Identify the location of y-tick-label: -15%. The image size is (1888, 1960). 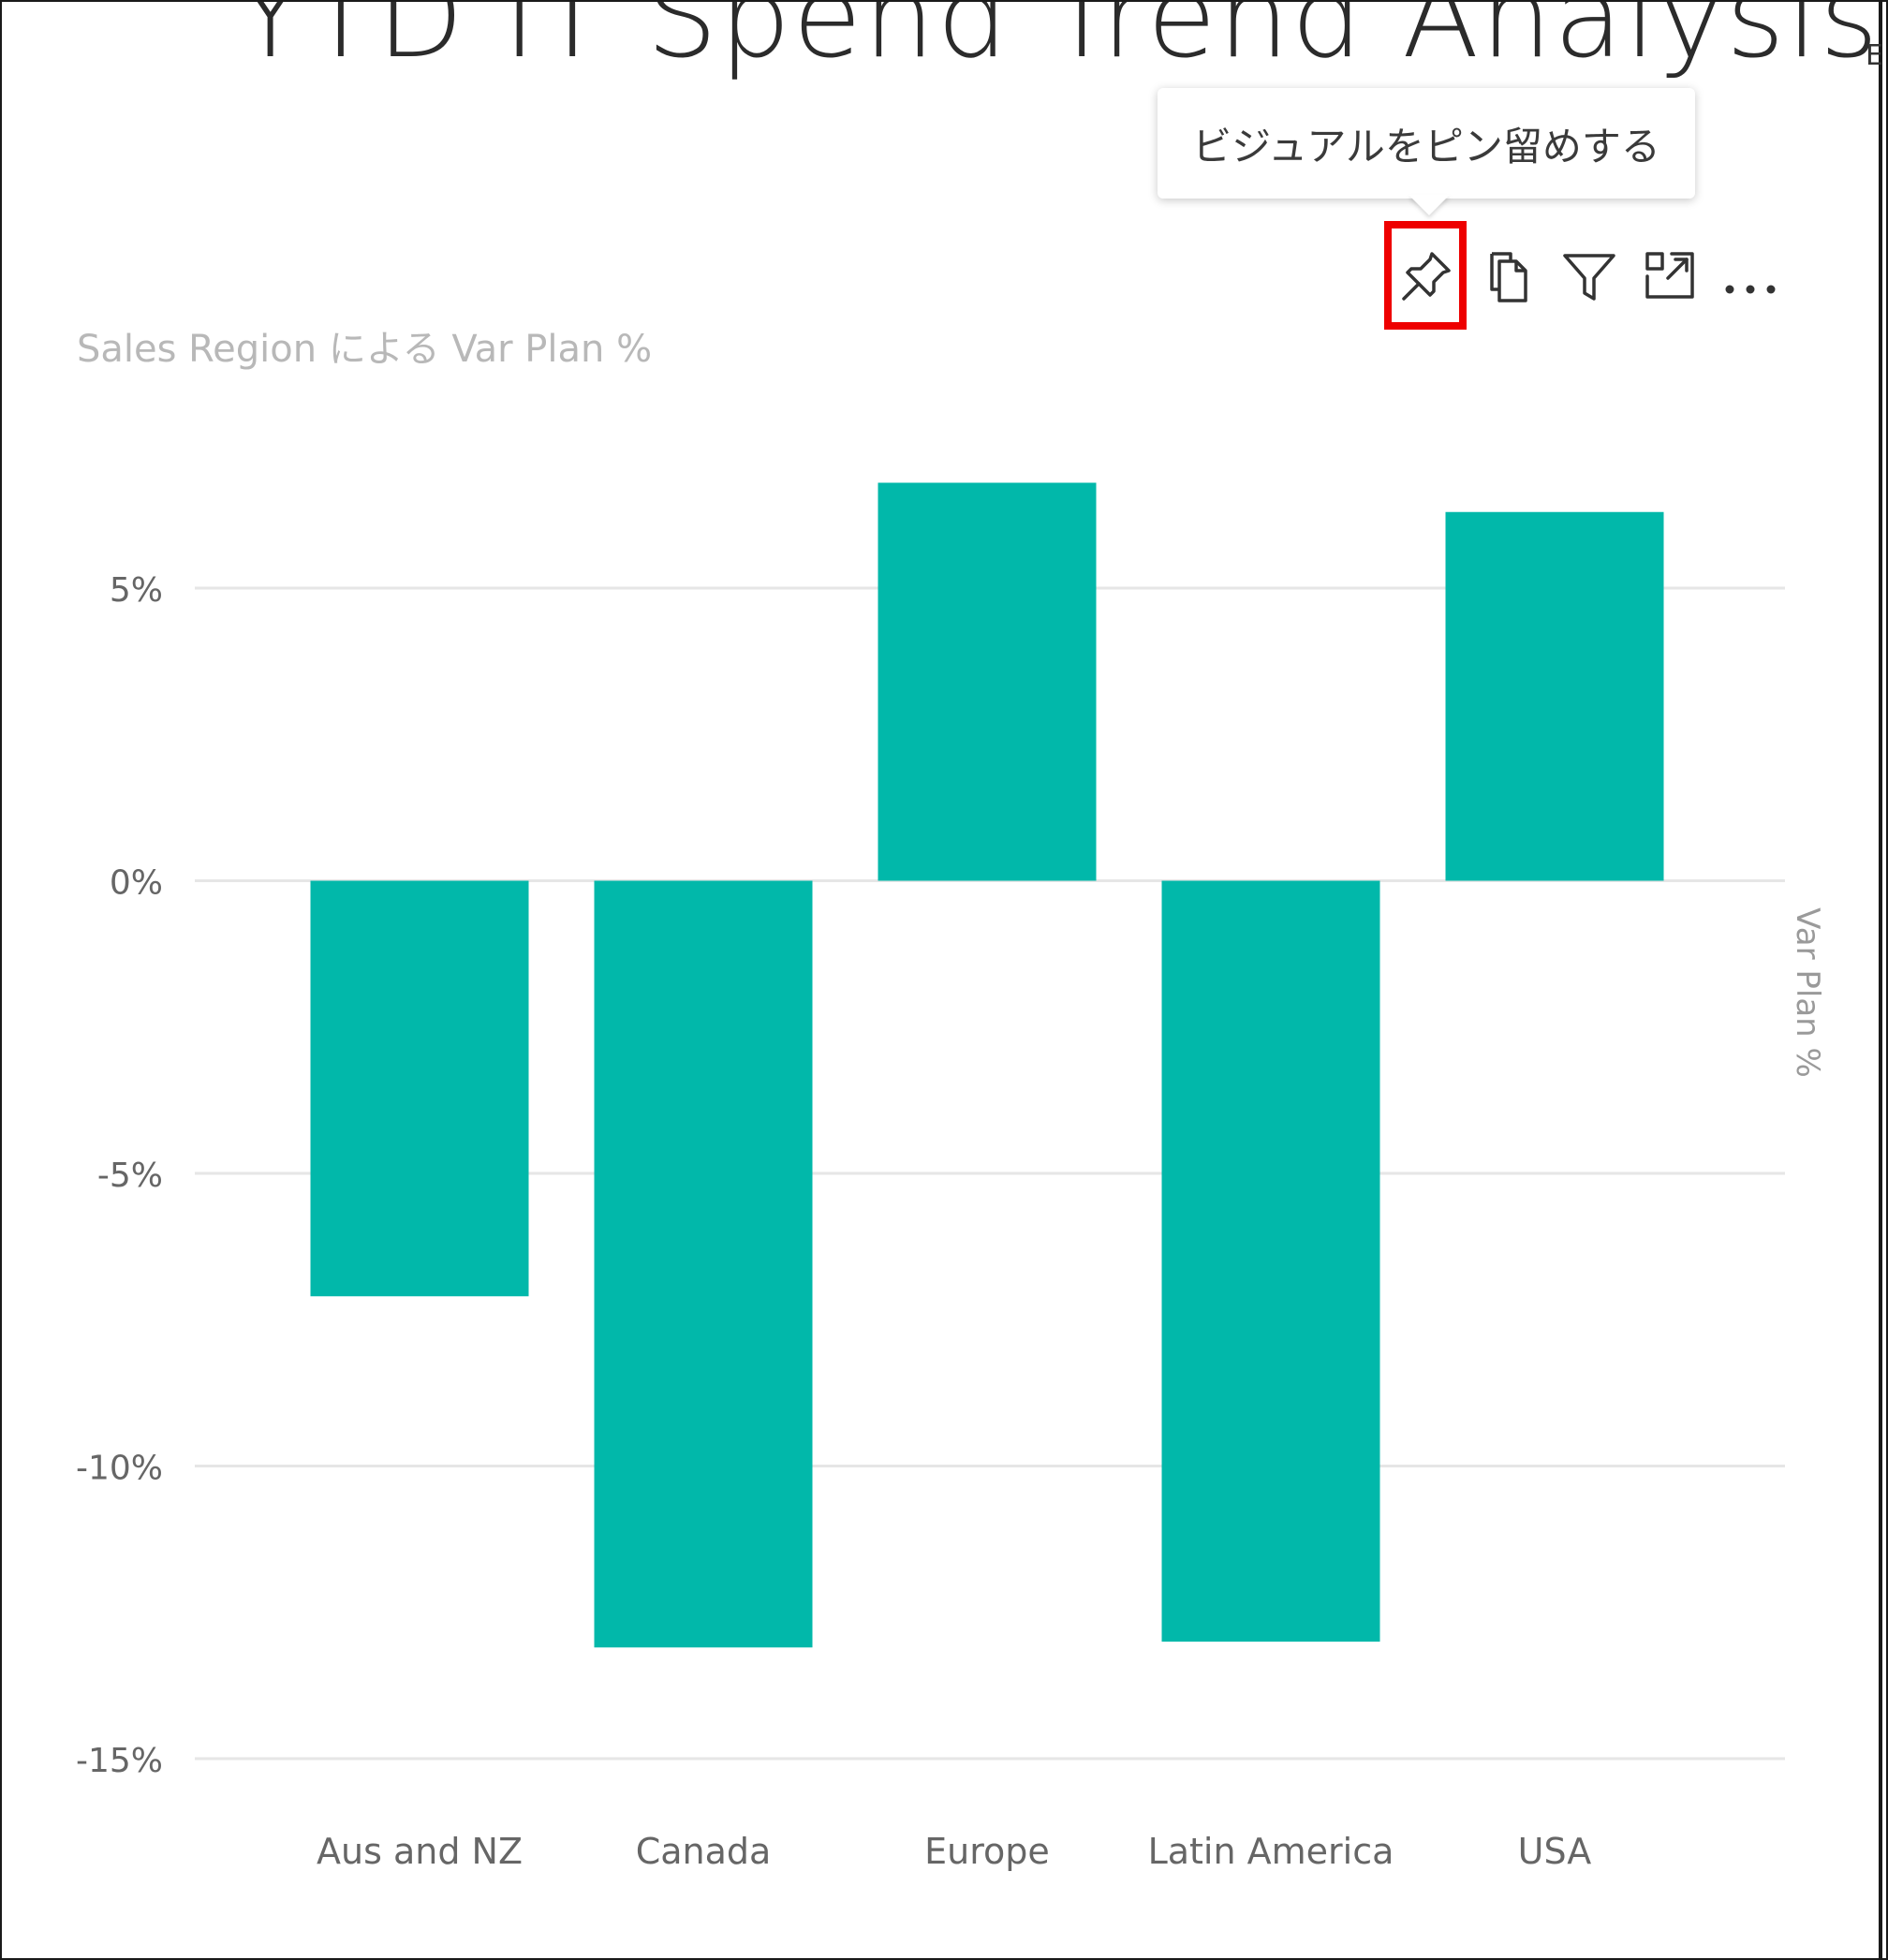
(119, 1761).